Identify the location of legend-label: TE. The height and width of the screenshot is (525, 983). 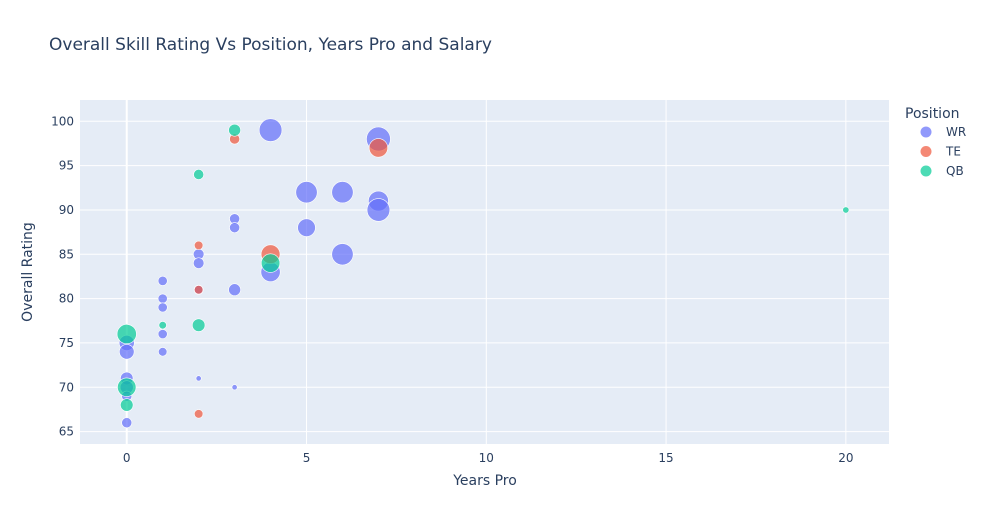
(953, 152).